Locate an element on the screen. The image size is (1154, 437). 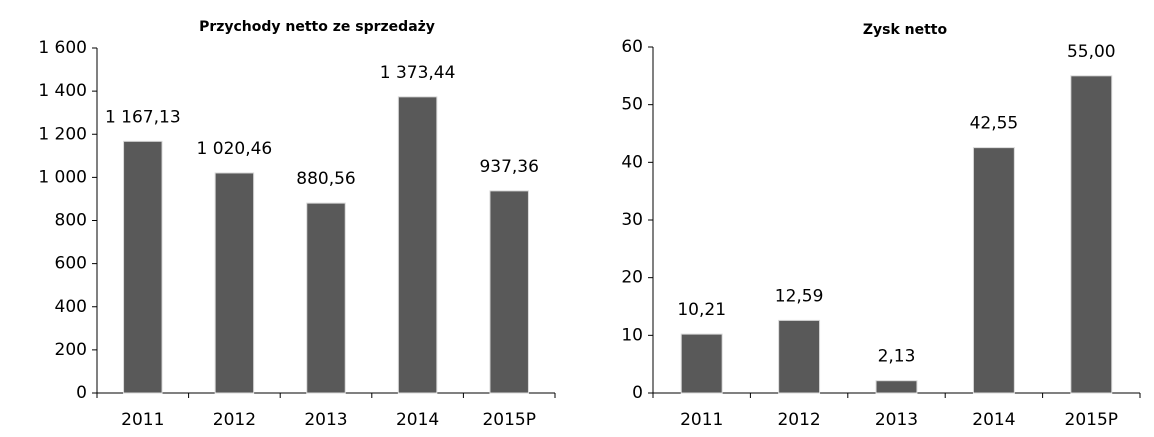
y-tick-label: 20 is located at coordinates (632, 278).